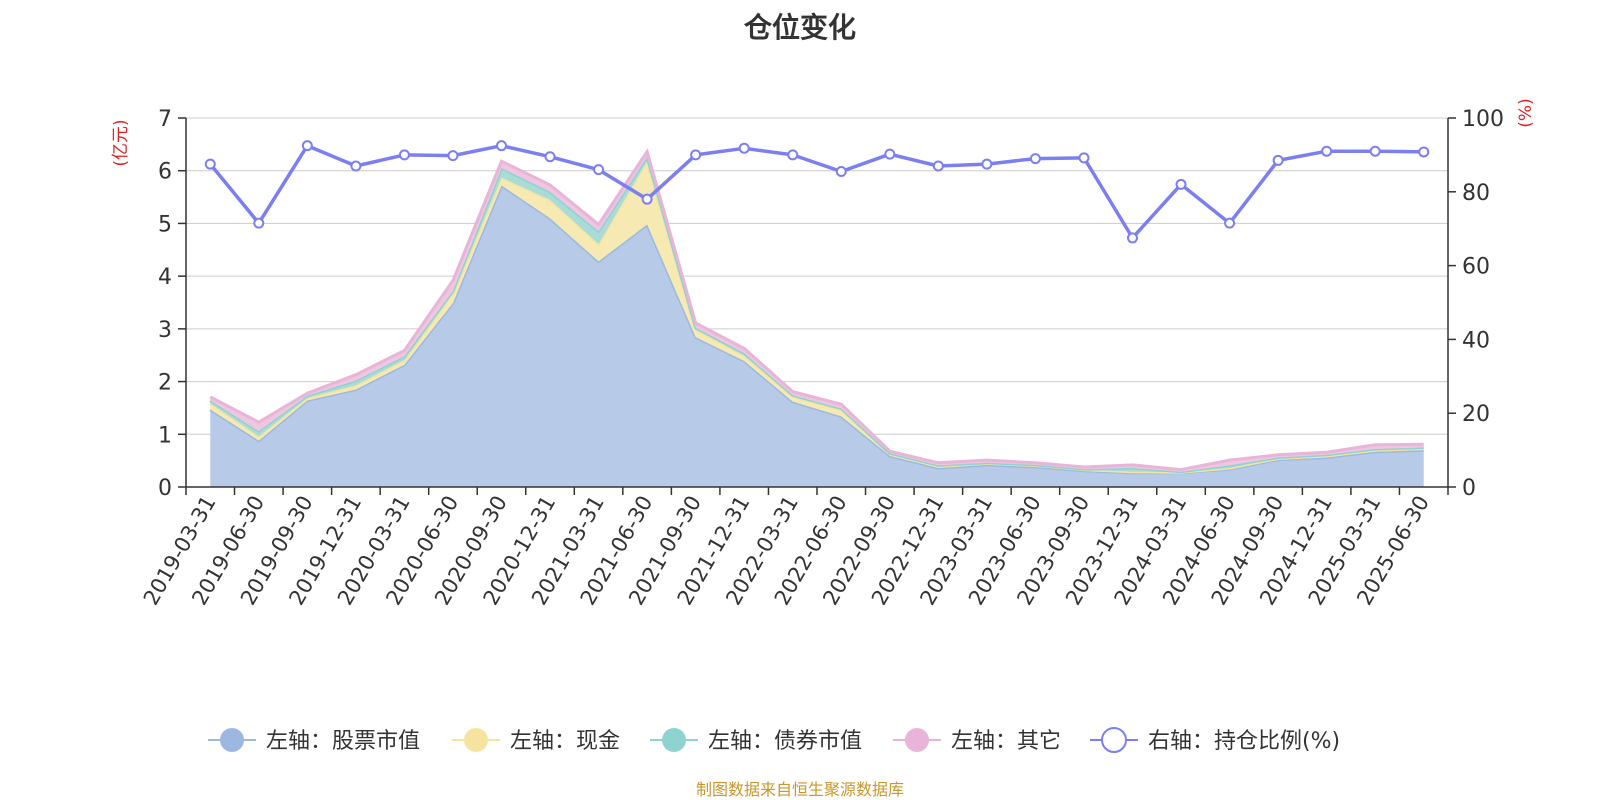 The width and height of the screenshot is (1600, 800). What do you see at coordinates (1476, 340) in the screenshot?
I see `y-right-tick-label: 40` at bounding box center [1476, 340].